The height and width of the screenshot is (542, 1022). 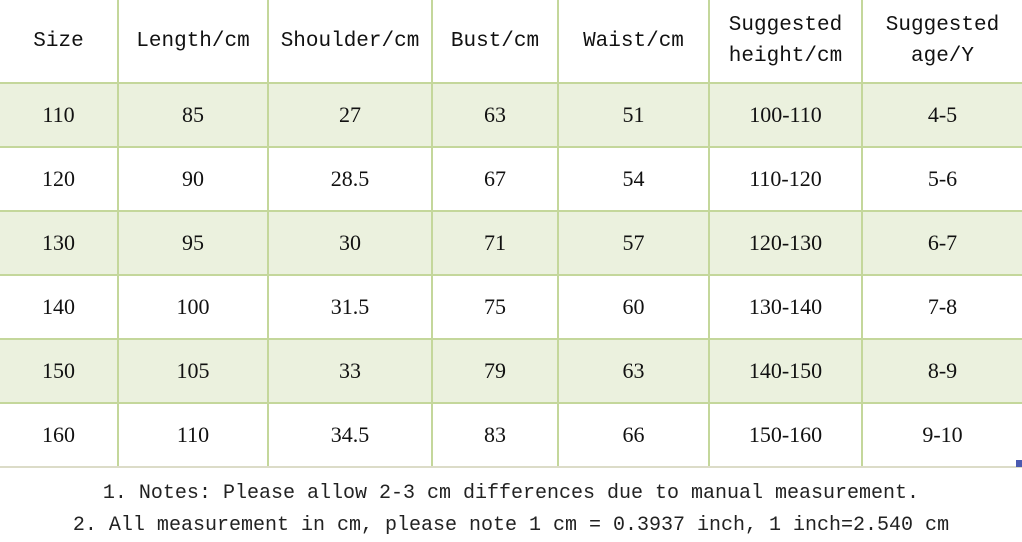 What do you see at coordinates (350, 115) in the screenshot?
I see `table-cell: 27` at bounding box center [350, 115].